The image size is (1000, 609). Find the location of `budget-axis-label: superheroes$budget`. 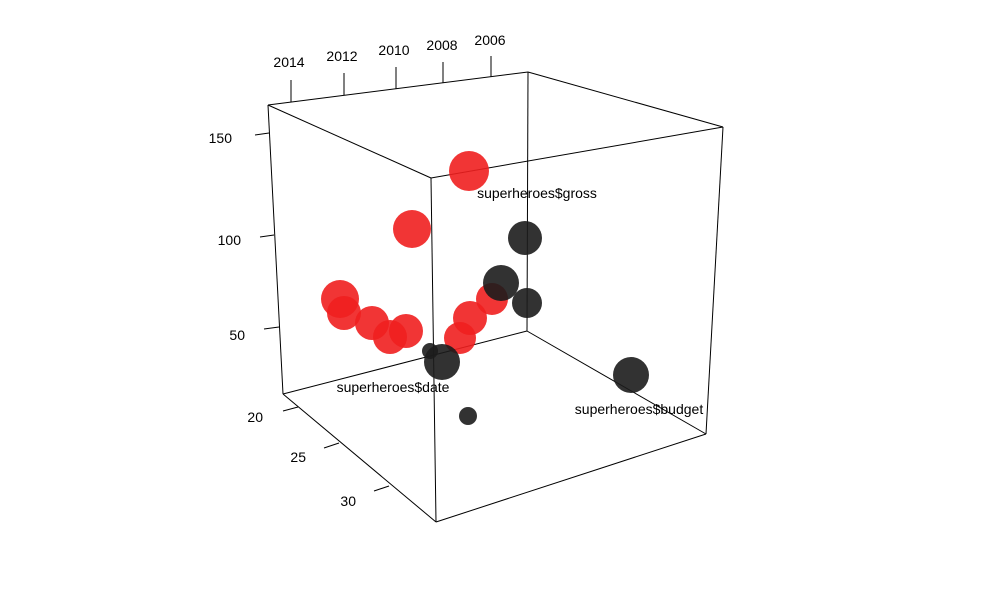

budget-axis-label: superheroes$budget is located at coordinates (639, 409).